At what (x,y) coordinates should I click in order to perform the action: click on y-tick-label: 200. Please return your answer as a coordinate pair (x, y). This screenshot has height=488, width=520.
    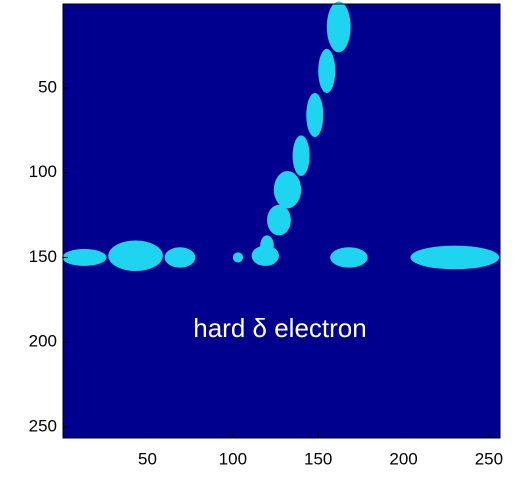
    Looking at the image, I should click on (43, 341).